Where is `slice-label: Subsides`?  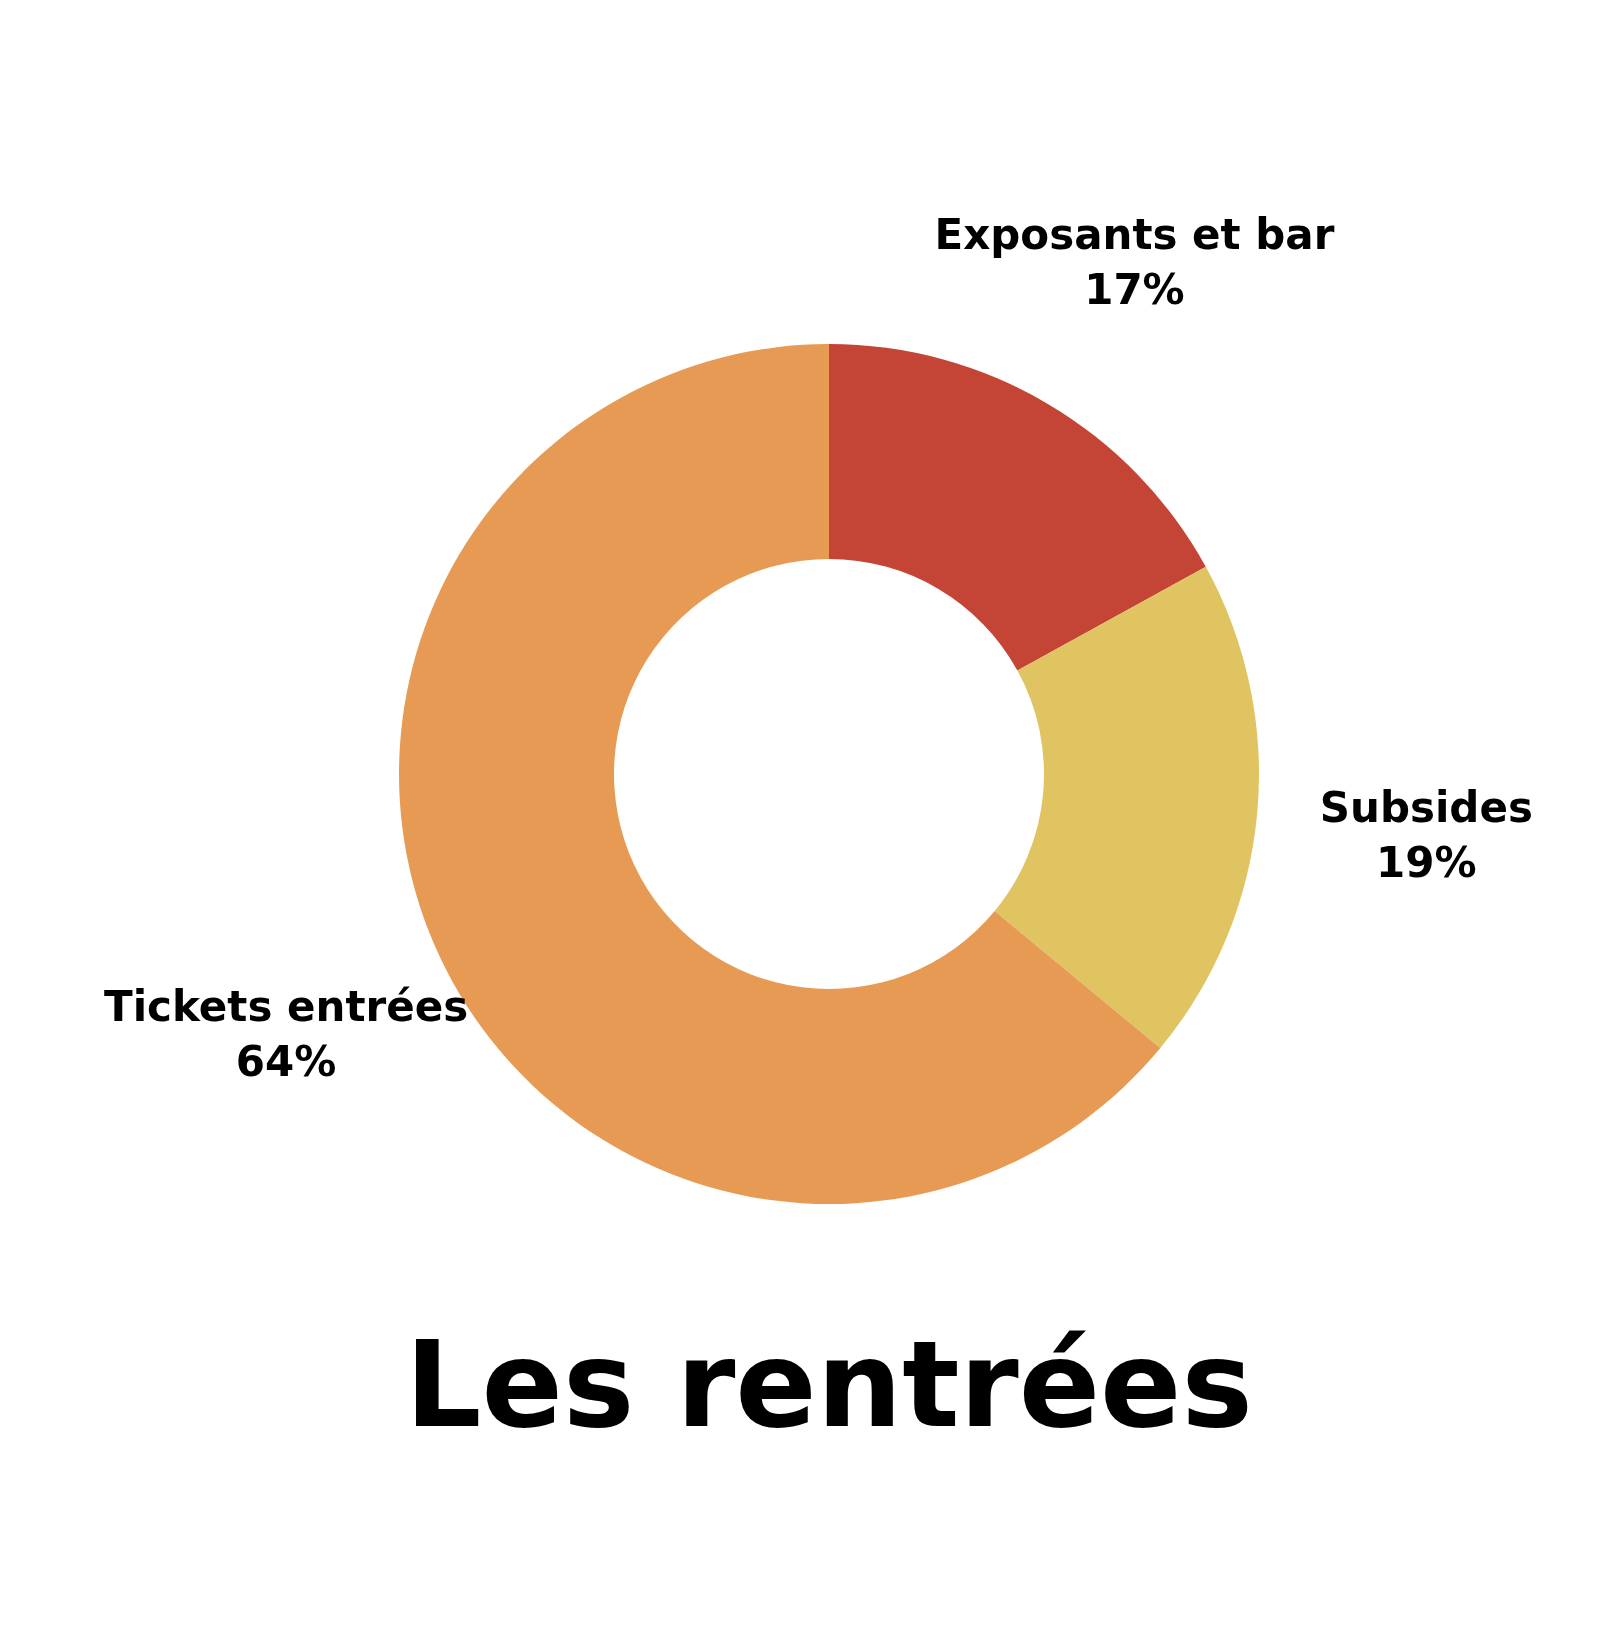 slice-label: Subsides is located at coordinates (1426, 808).